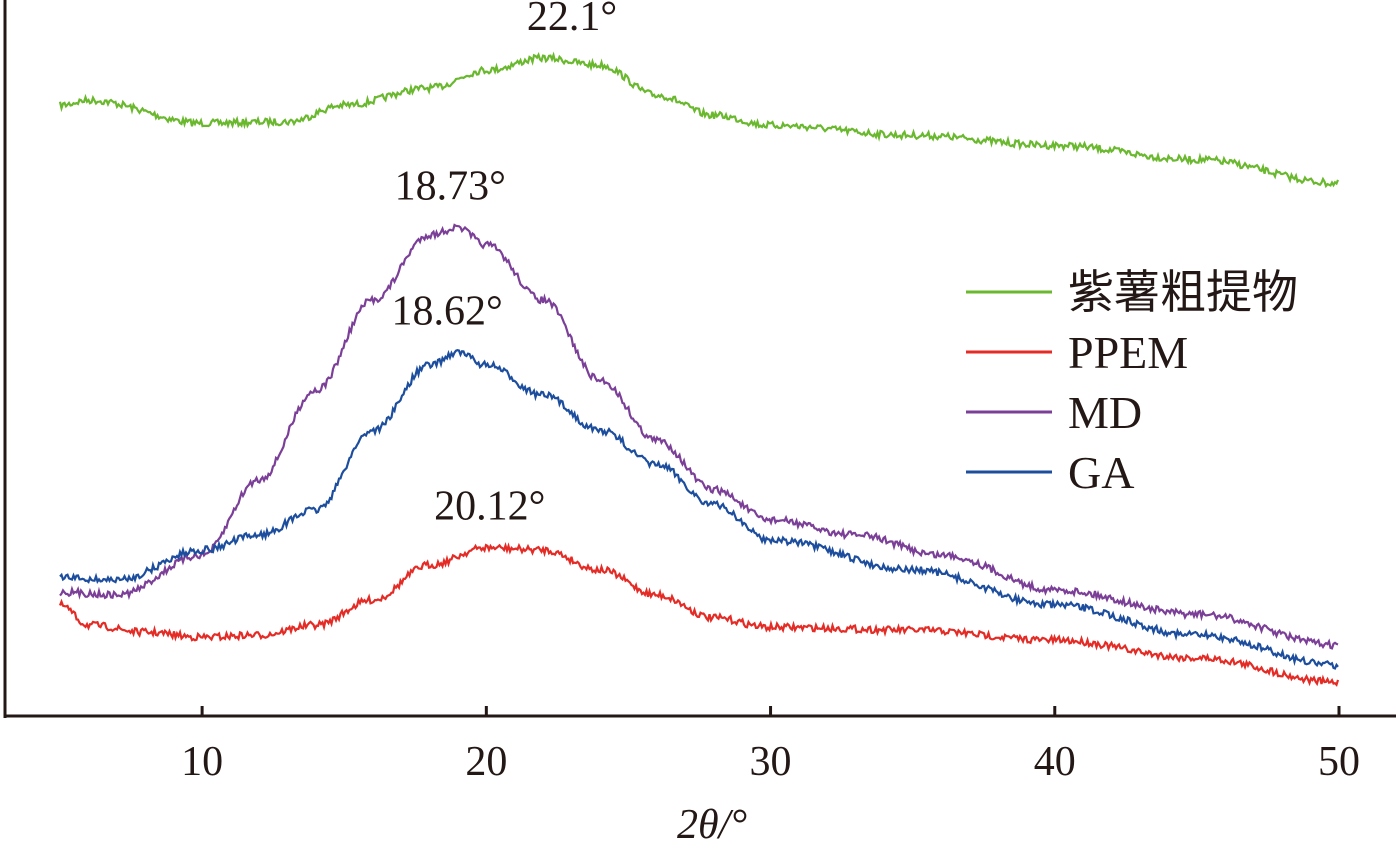 The height and width of the screenshot is (842, 1396). What do you see at coordinates (202, 762) in the screenshot?
I see `x-tick-label: 10` at bounding box center [202, 762].